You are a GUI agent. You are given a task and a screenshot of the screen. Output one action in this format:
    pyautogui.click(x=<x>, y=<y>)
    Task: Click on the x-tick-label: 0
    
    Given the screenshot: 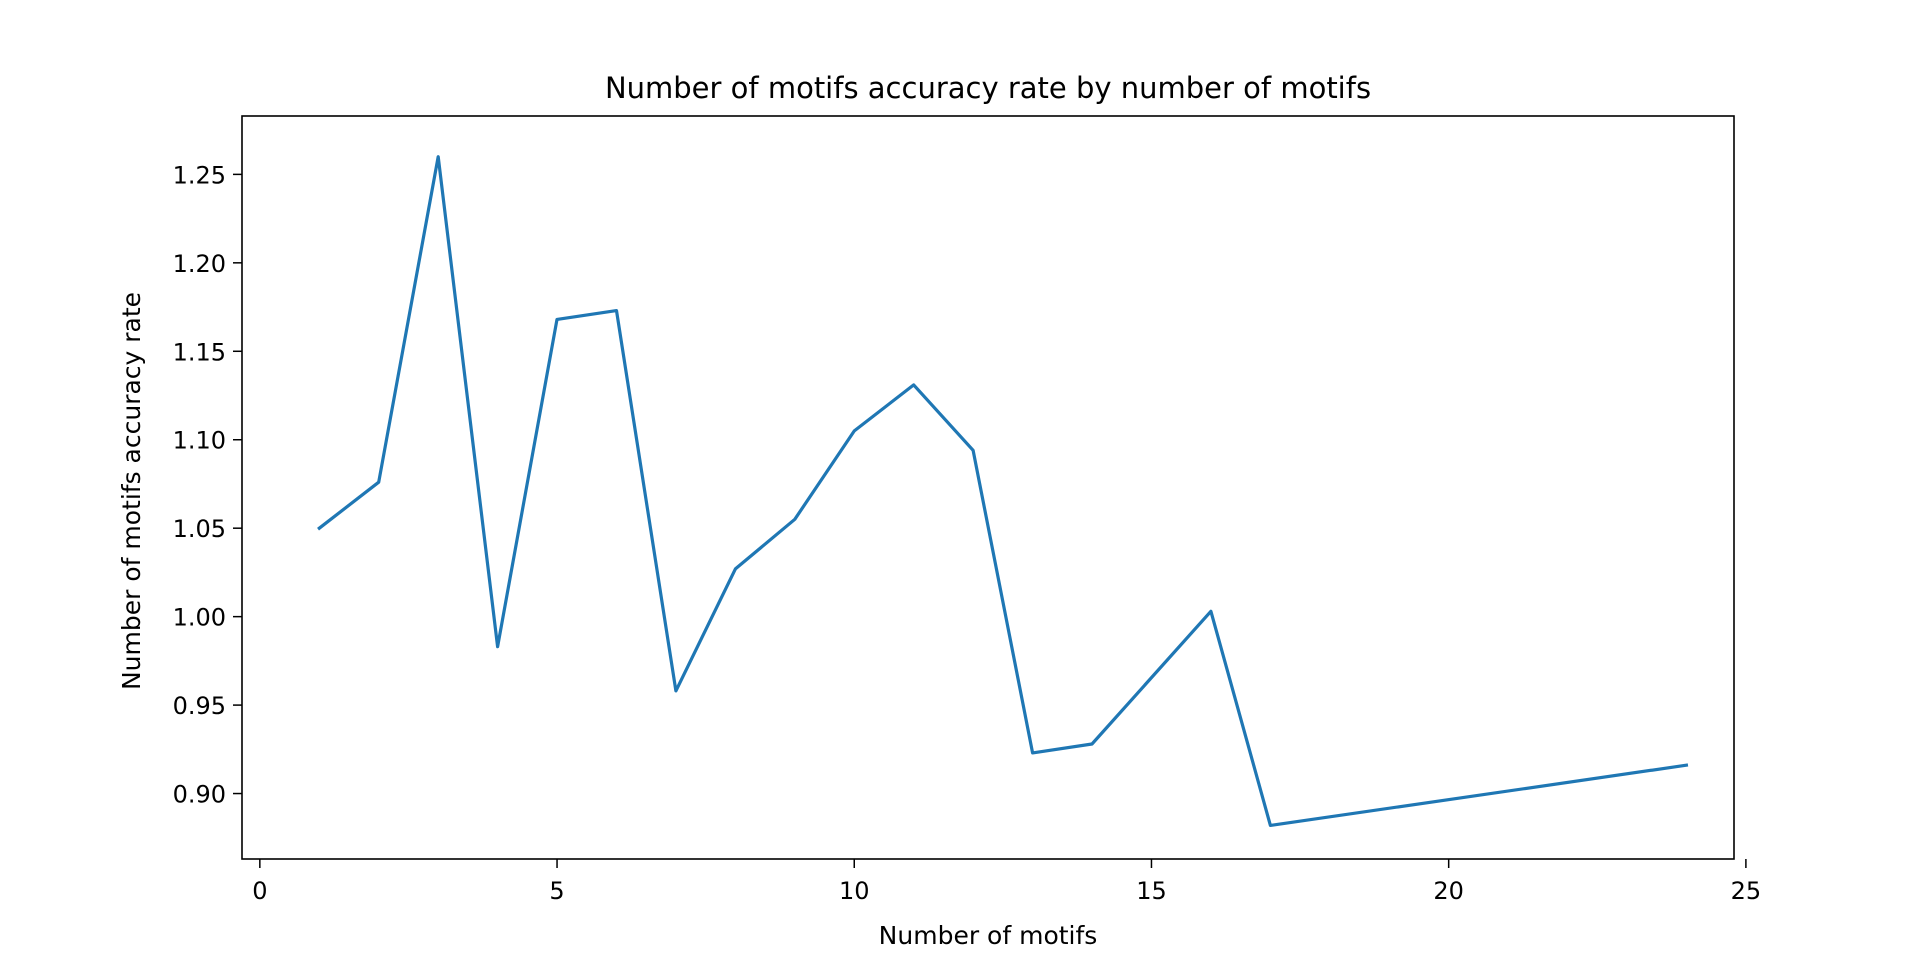 What is the action you would take?
    pyautogui.click(x=259, y=891)
    